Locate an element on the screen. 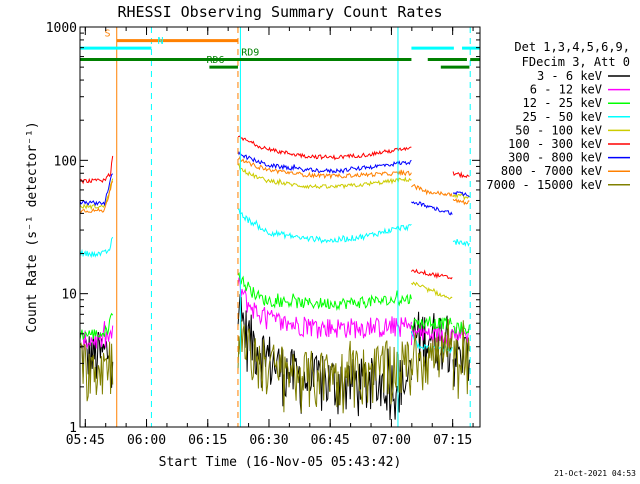 The height and width of the screenshot is (484, 640). flag-rd6-label: RD6 is located at coordinates (216, 60).